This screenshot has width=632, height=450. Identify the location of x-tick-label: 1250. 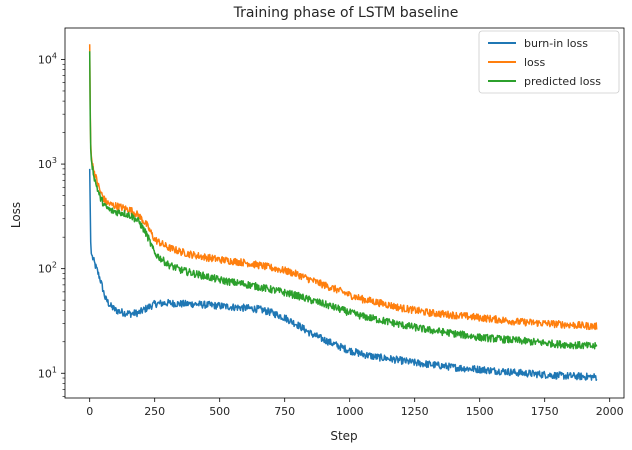
(415, 411).